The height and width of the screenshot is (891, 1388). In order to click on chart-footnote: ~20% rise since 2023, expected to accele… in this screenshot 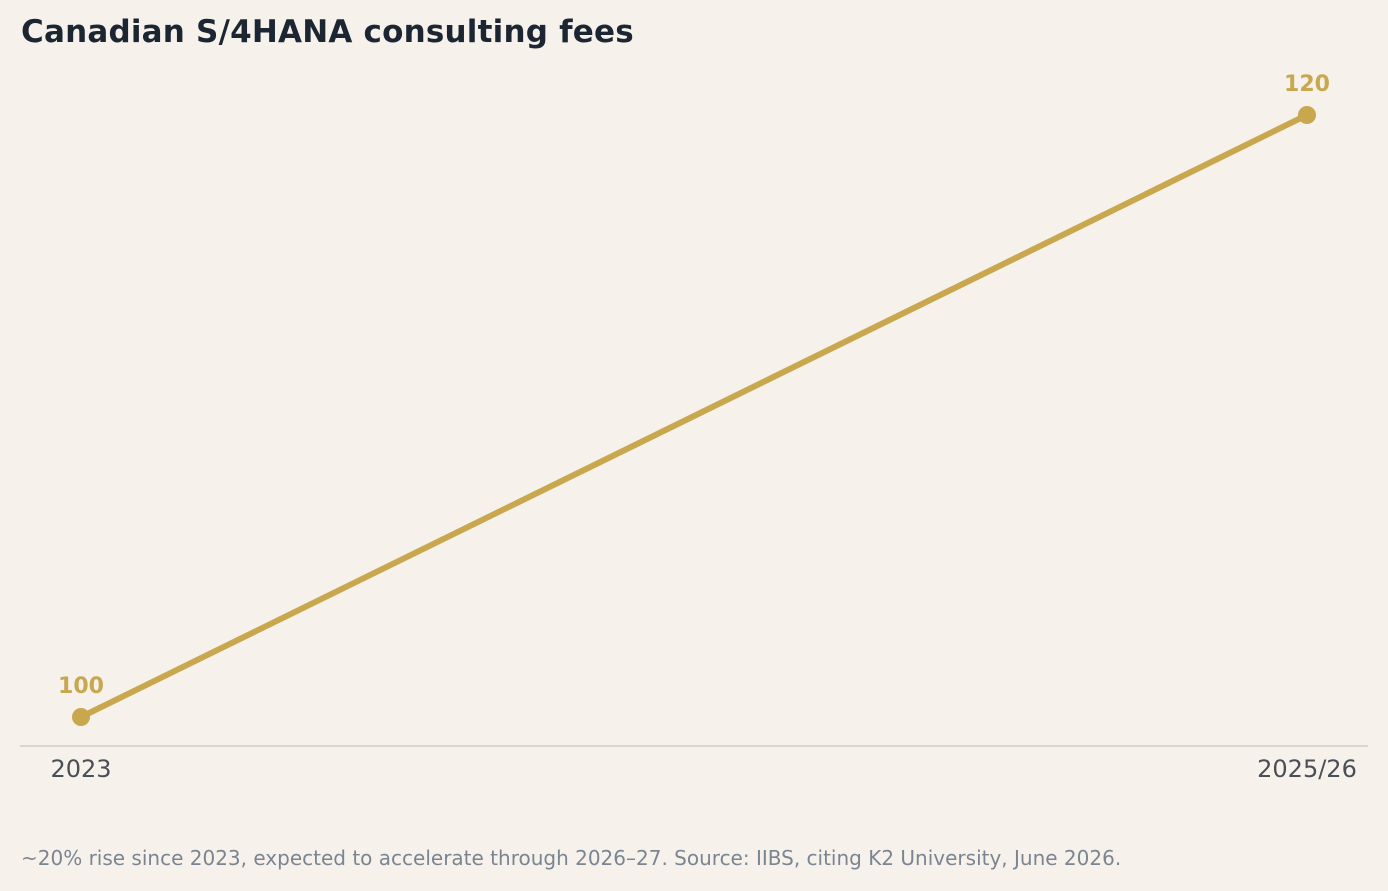, I will do `click(571, 858)`.